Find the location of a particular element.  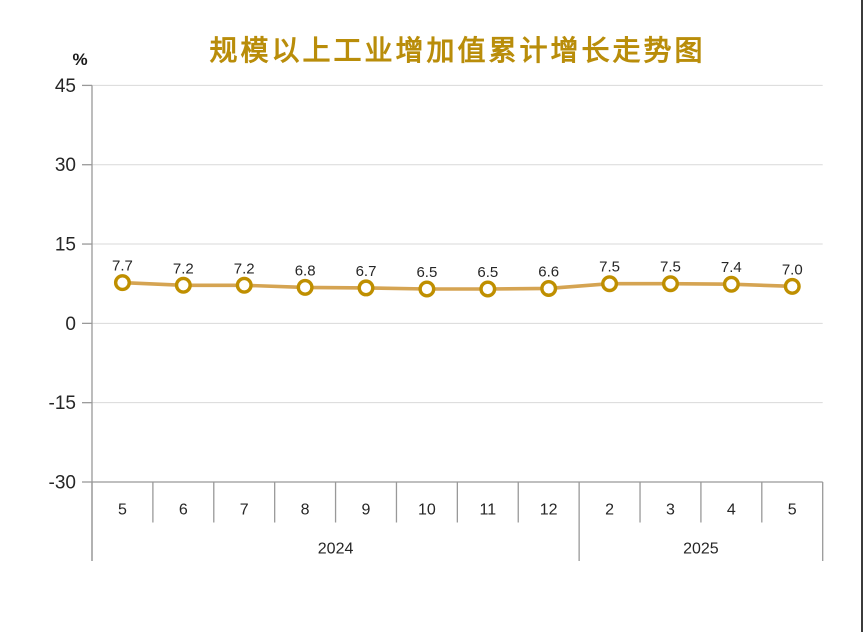

y-tick-label: 15 is located at coordinates (65, 245).